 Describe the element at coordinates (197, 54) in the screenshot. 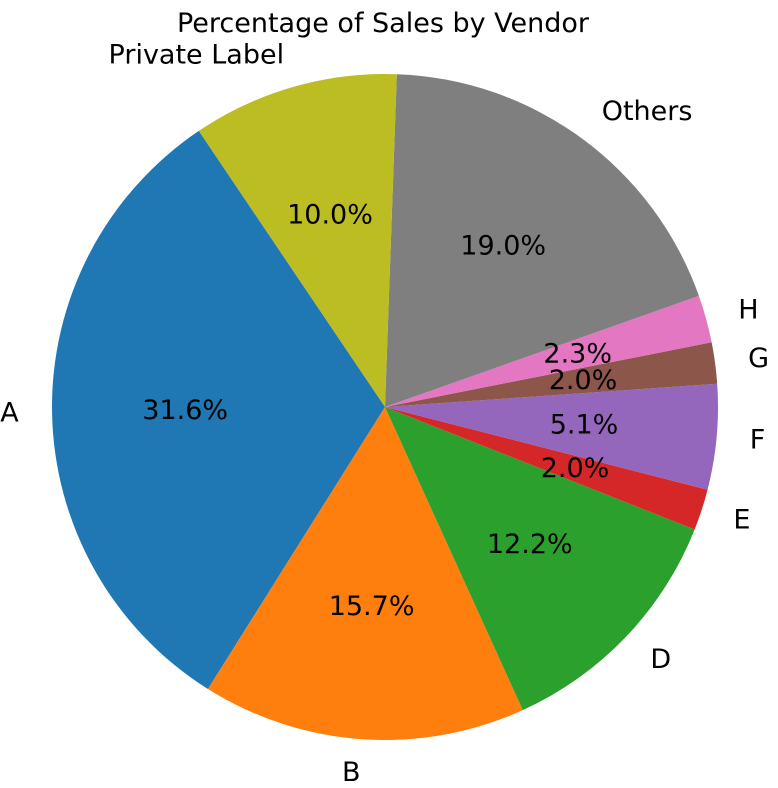

I see `slice-label-private-label: Private Label` at that location.